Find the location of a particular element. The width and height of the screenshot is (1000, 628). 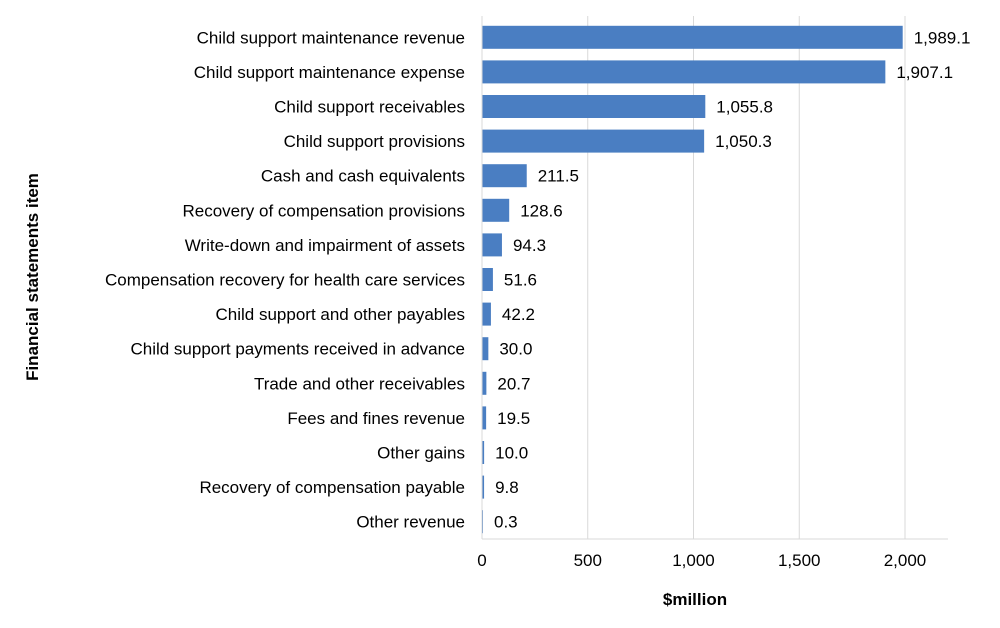

x-axis-title: $million is located at coordinates (695, 599).